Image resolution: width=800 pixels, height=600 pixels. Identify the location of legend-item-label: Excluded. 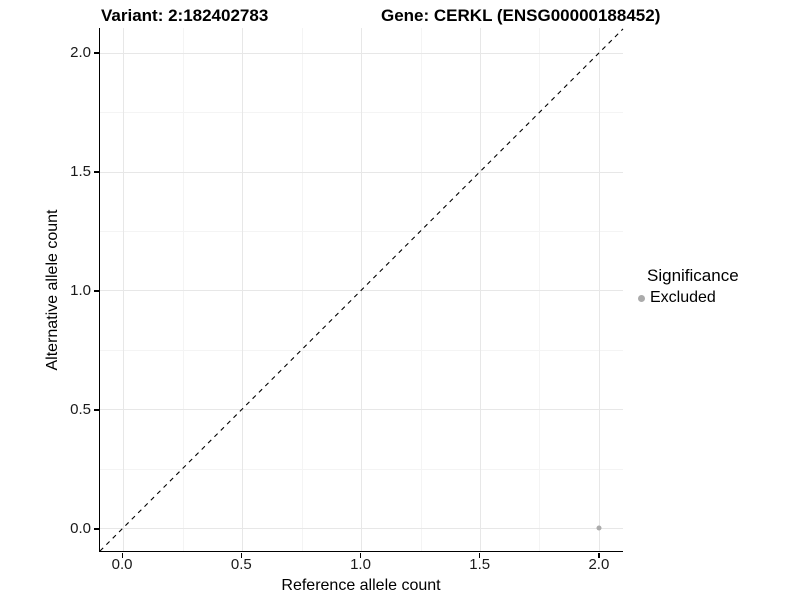
(683, 297).